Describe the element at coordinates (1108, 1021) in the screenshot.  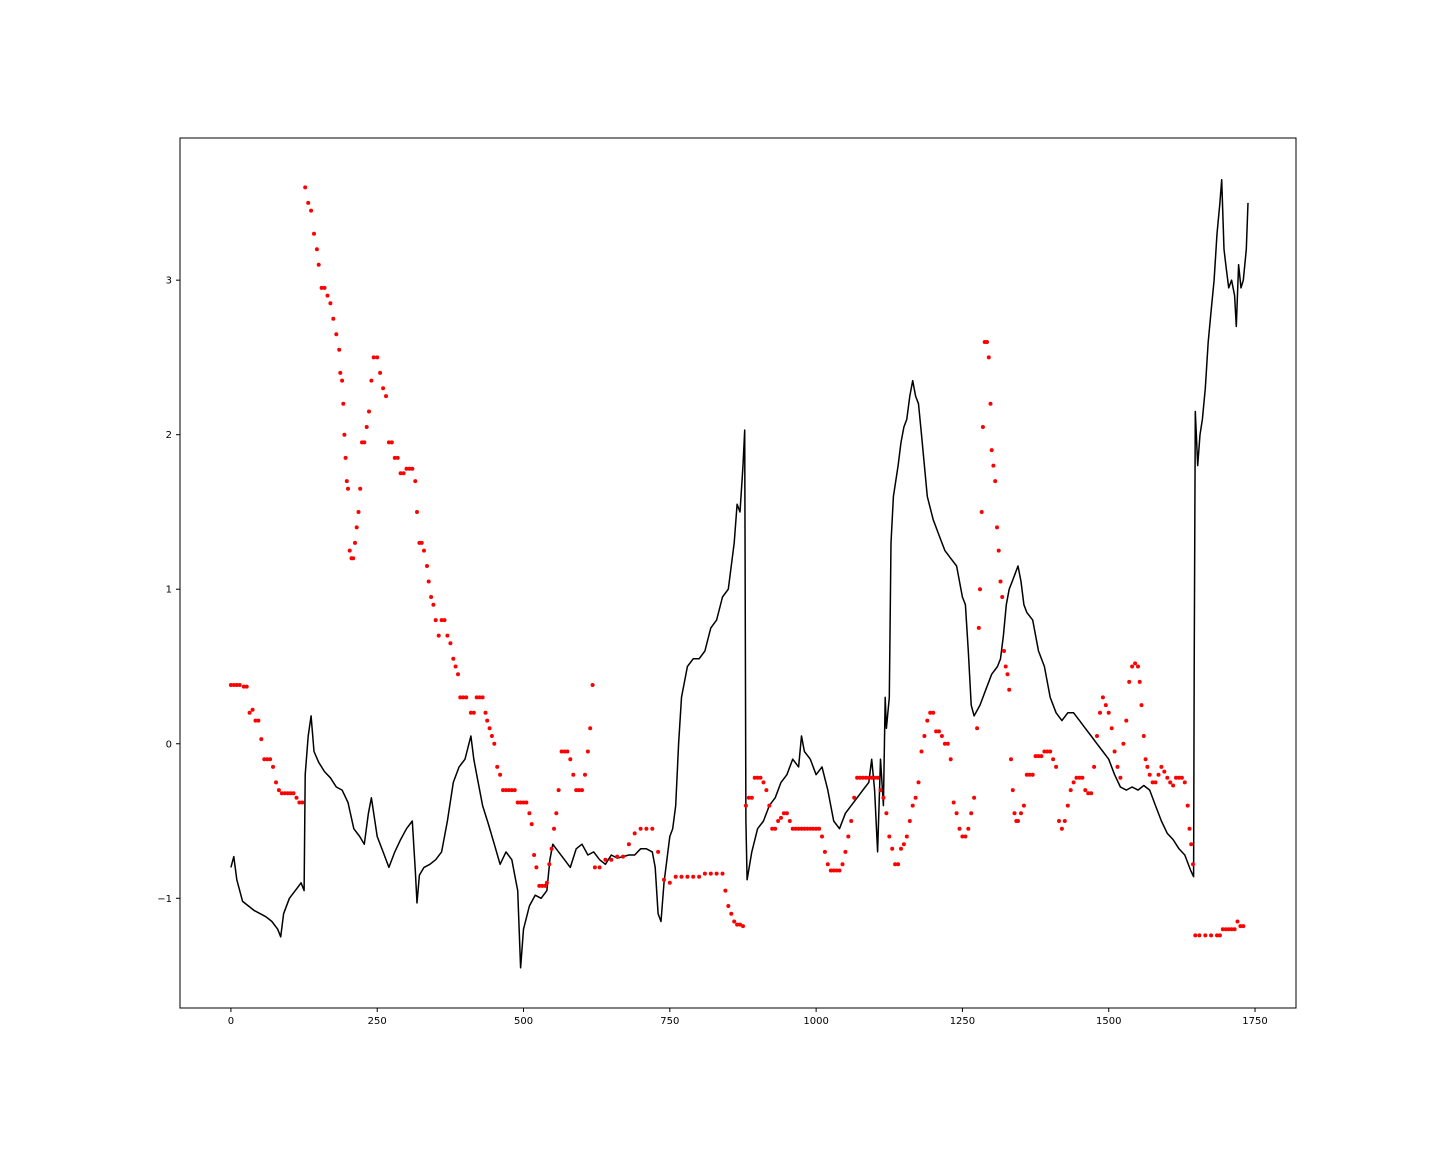
I see `x-tick-label: 1500` at that location.